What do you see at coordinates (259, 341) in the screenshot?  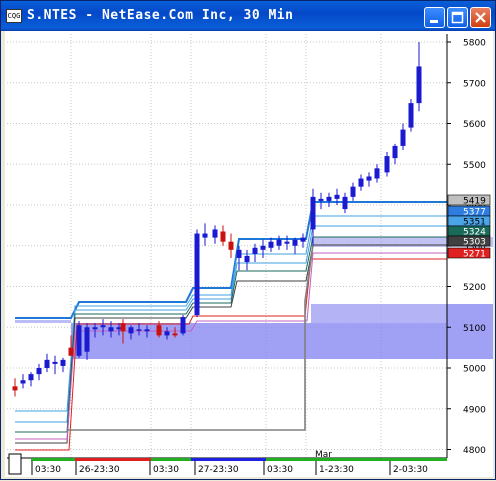 I see `highlight-band-lower` at bounding box center [259, 341].